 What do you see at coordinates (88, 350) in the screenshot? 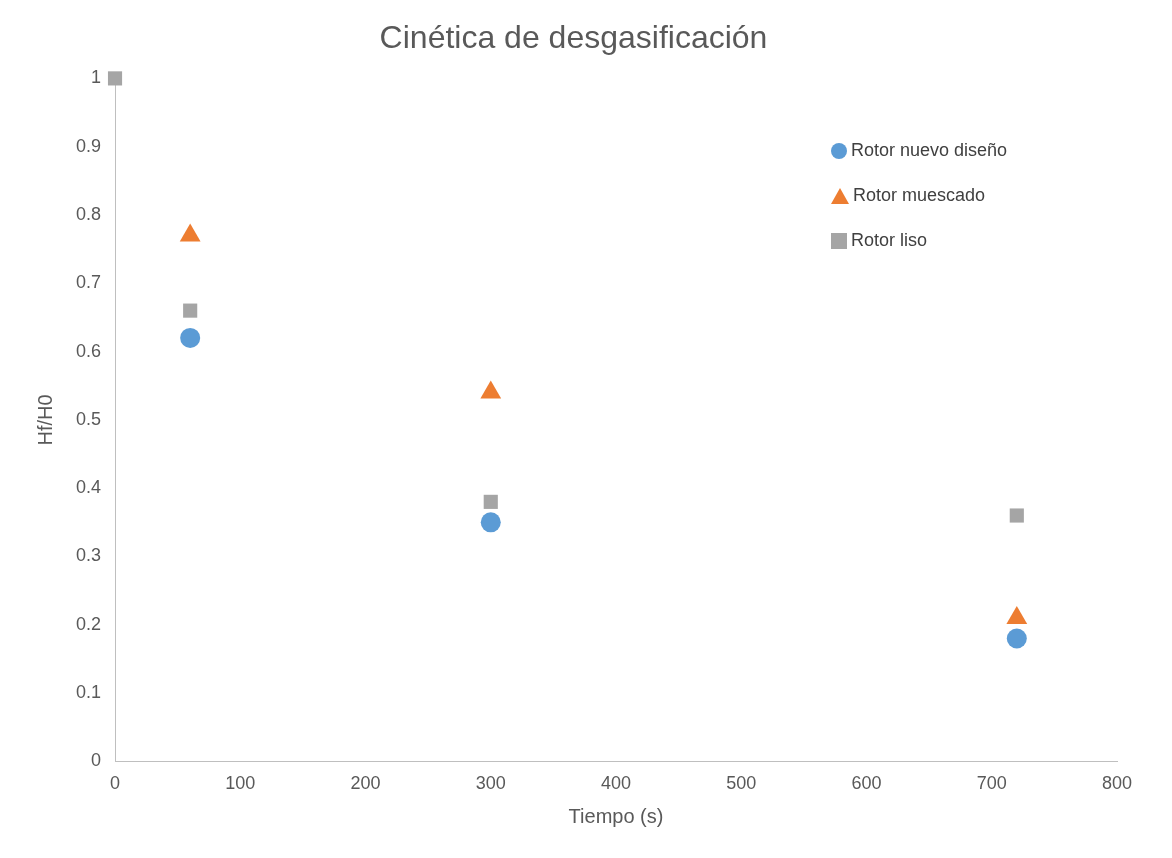
I see `y-tick-label: 0.6` at bounding box center [88, 350].